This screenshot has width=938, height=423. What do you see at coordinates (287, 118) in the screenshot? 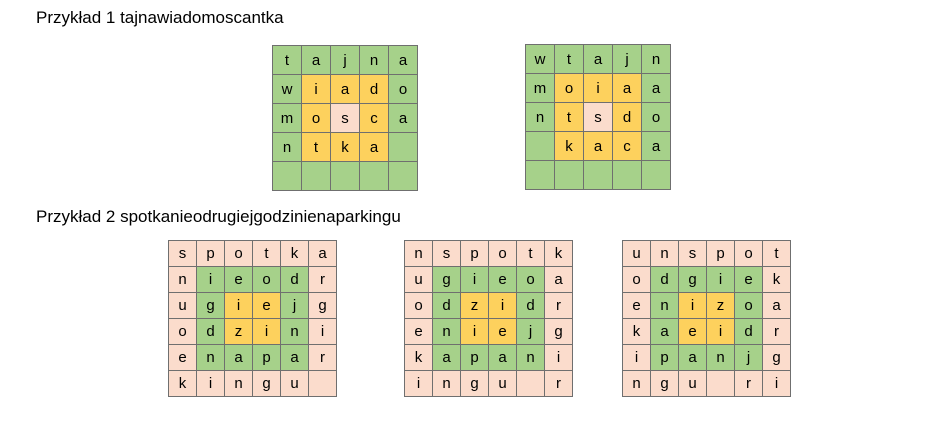
I see `grid-cell: m` at bounding box center [287, 118].